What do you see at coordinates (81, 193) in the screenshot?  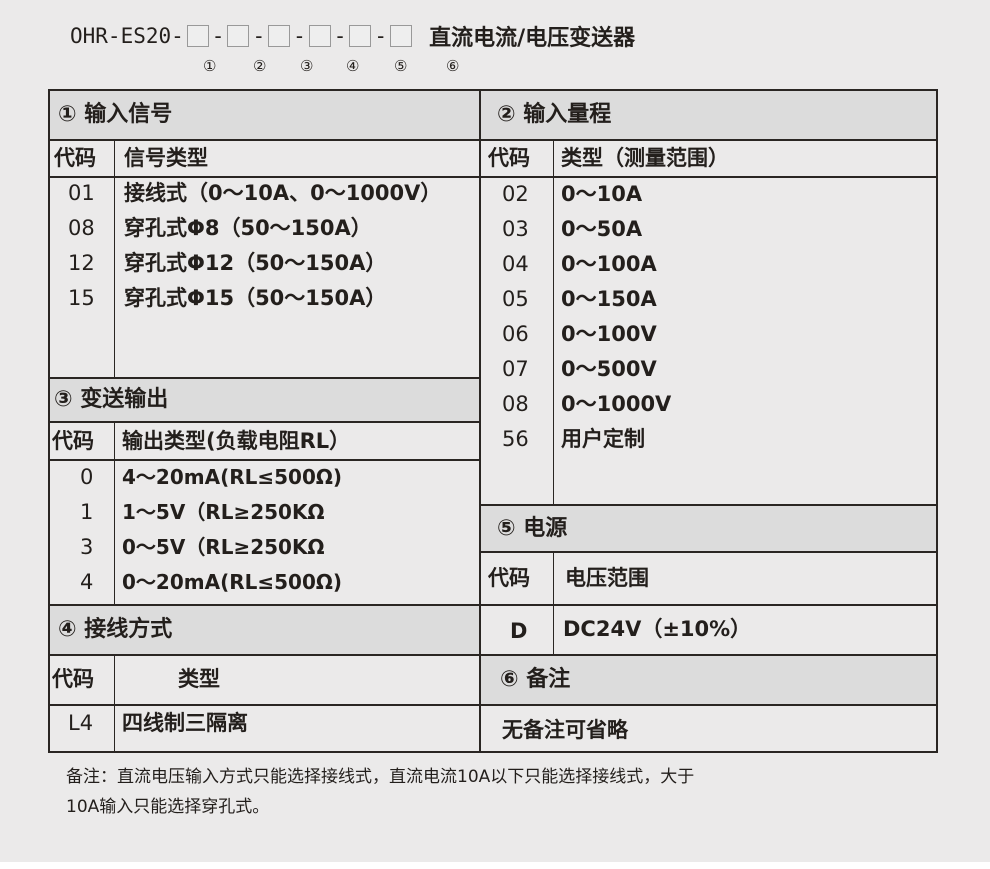 I see `code-cell: 01` at bounding box center [81, 193].